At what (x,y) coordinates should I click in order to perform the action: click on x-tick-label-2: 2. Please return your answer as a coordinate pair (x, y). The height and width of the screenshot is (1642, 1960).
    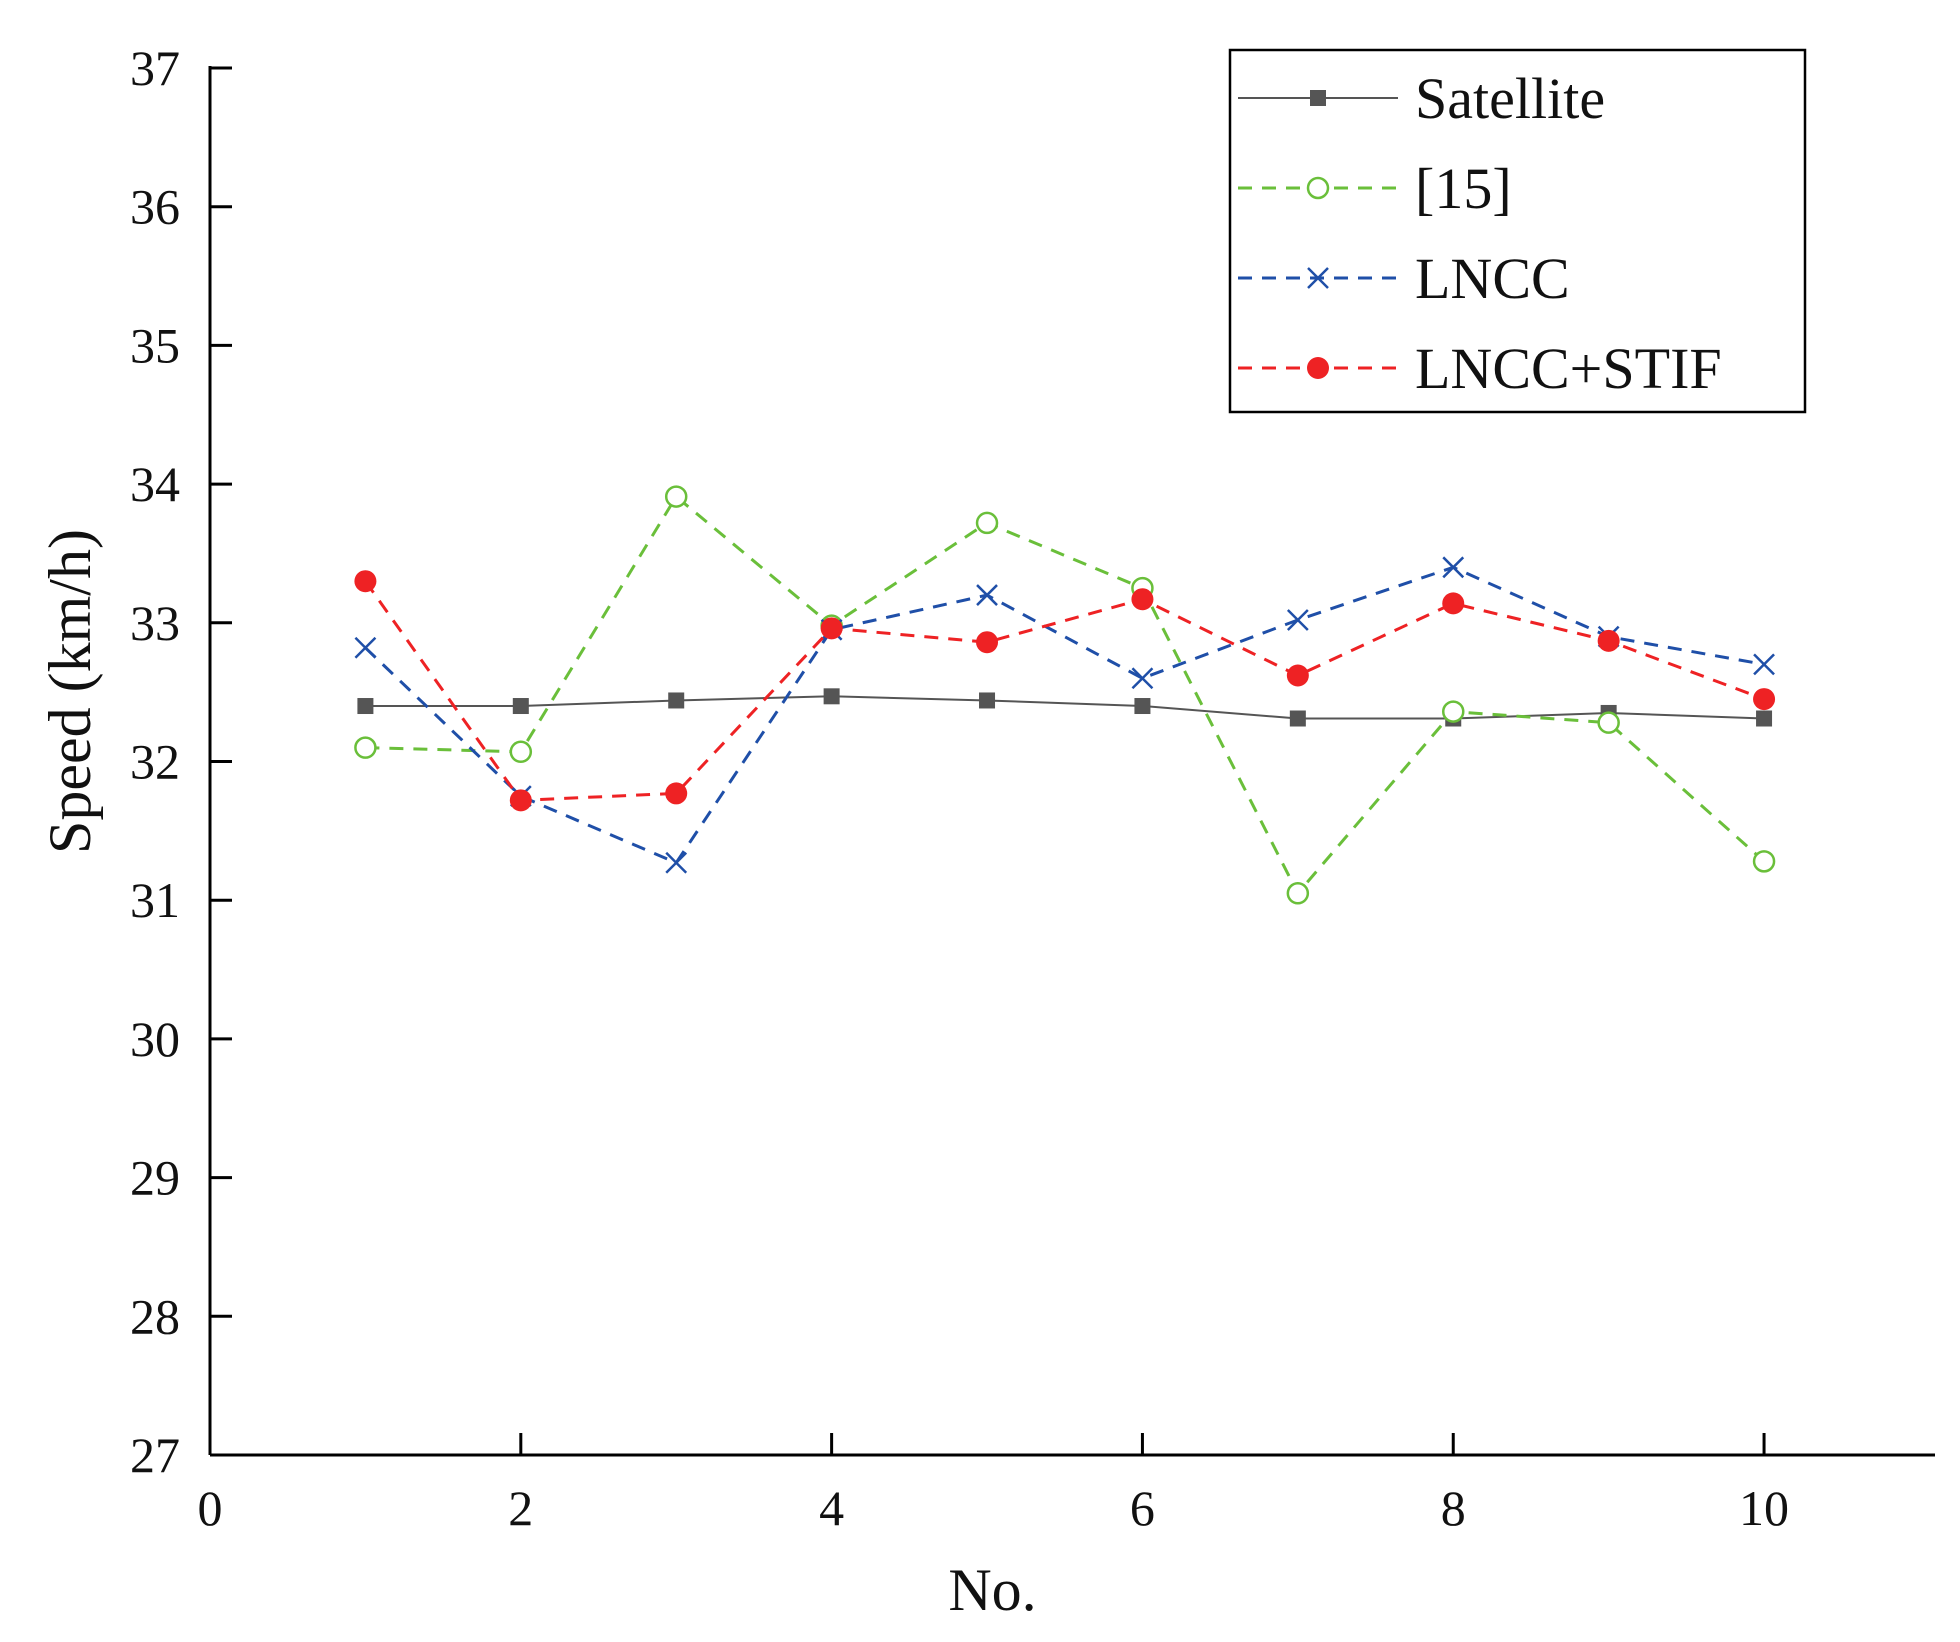
    Looking at the image, I should click on (520, 1508).